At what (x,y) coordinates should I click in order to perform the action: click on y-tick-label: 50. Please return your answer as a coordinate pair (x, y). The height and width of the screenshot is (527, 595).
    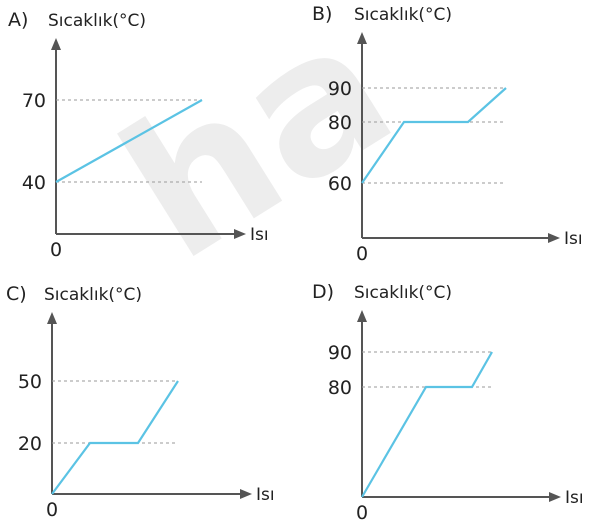
    Looking at the image, I should click on (30, 382).